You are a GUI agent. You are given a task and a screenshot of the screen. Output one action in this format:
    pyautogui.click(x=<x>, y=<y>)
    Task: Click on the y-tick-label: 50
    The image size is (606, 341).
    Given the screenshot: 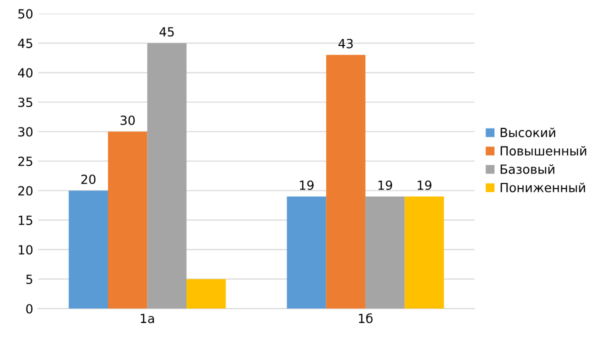 What is the action you would take?
    pyautogui.click(x=25, y=14)
    